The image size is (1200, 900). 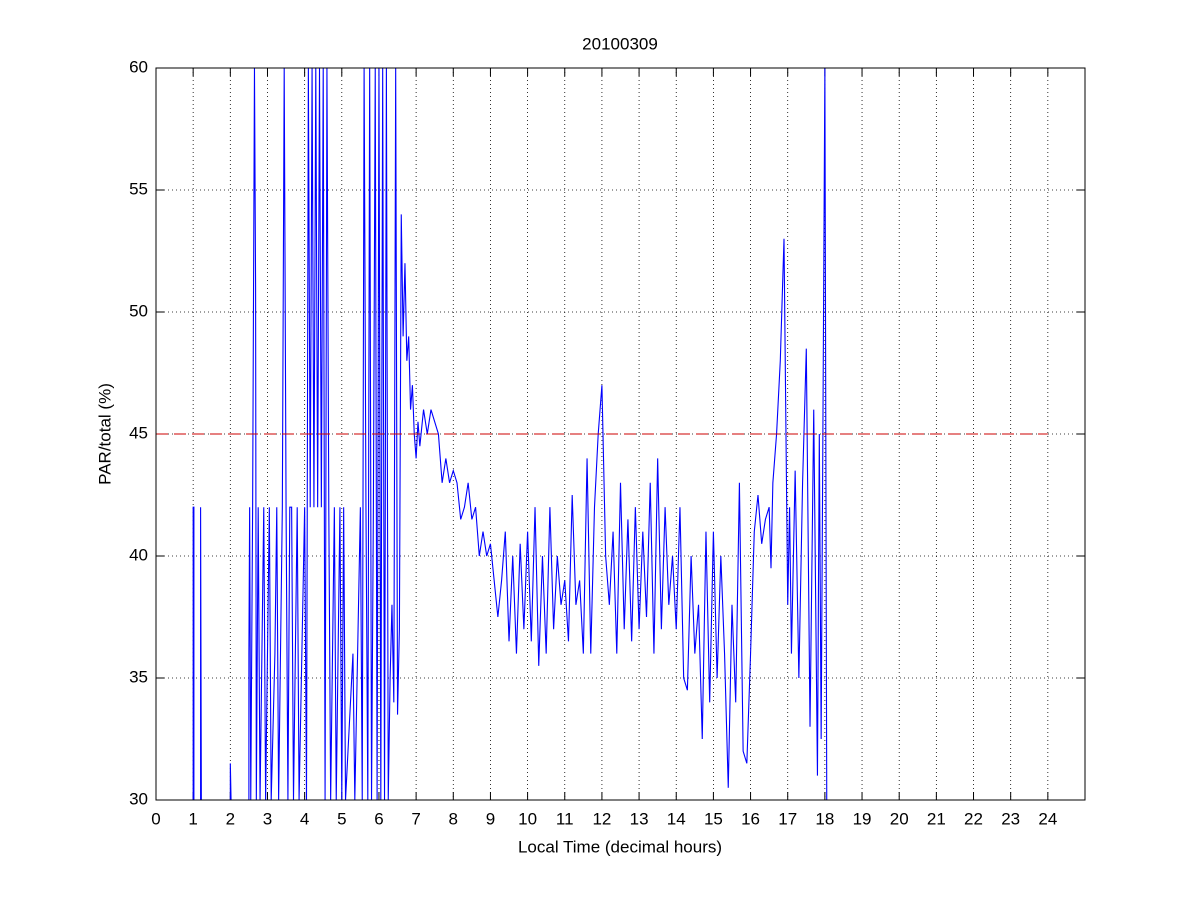 I want to click on y-axis-label: PAR/total (%), so click(x=104, y=434).